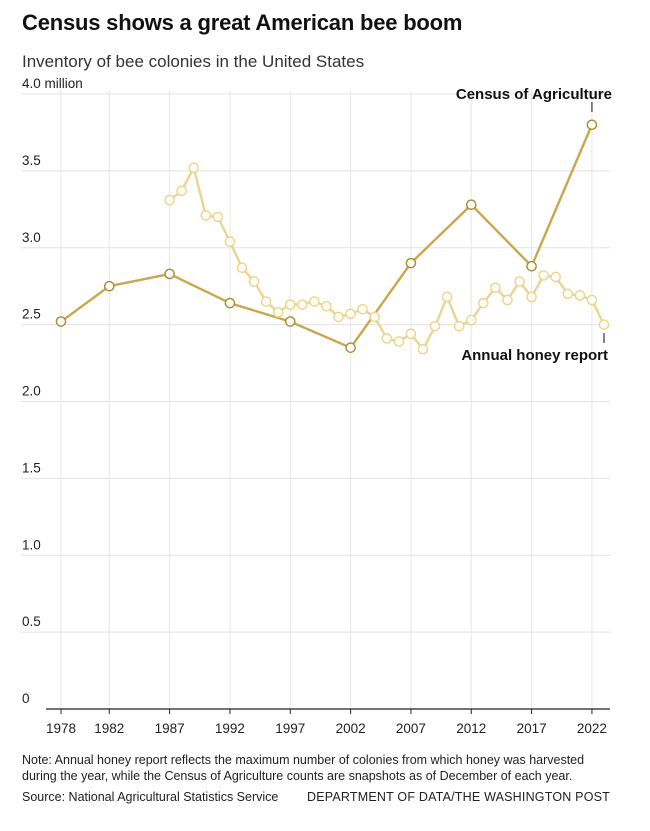  What do you see at coordinates (31, 160) in the screenshot?
I see `y-tick-label: 3.5` at bounding box center [31, 160].